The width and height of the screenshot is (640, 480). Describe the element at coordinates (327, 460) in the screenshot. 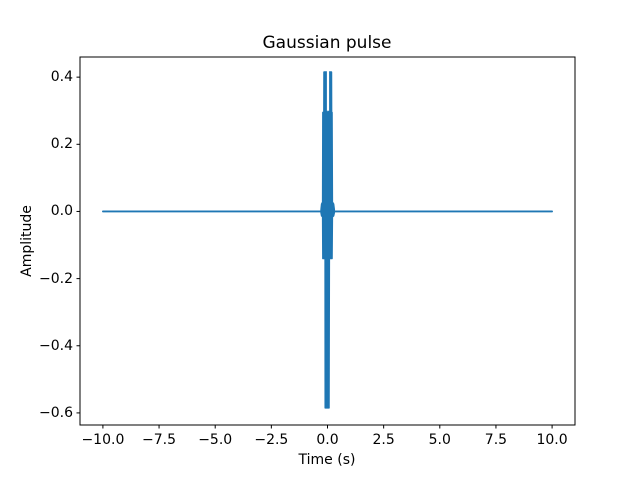

I see `x-axis-label: Time (s)` at that location.